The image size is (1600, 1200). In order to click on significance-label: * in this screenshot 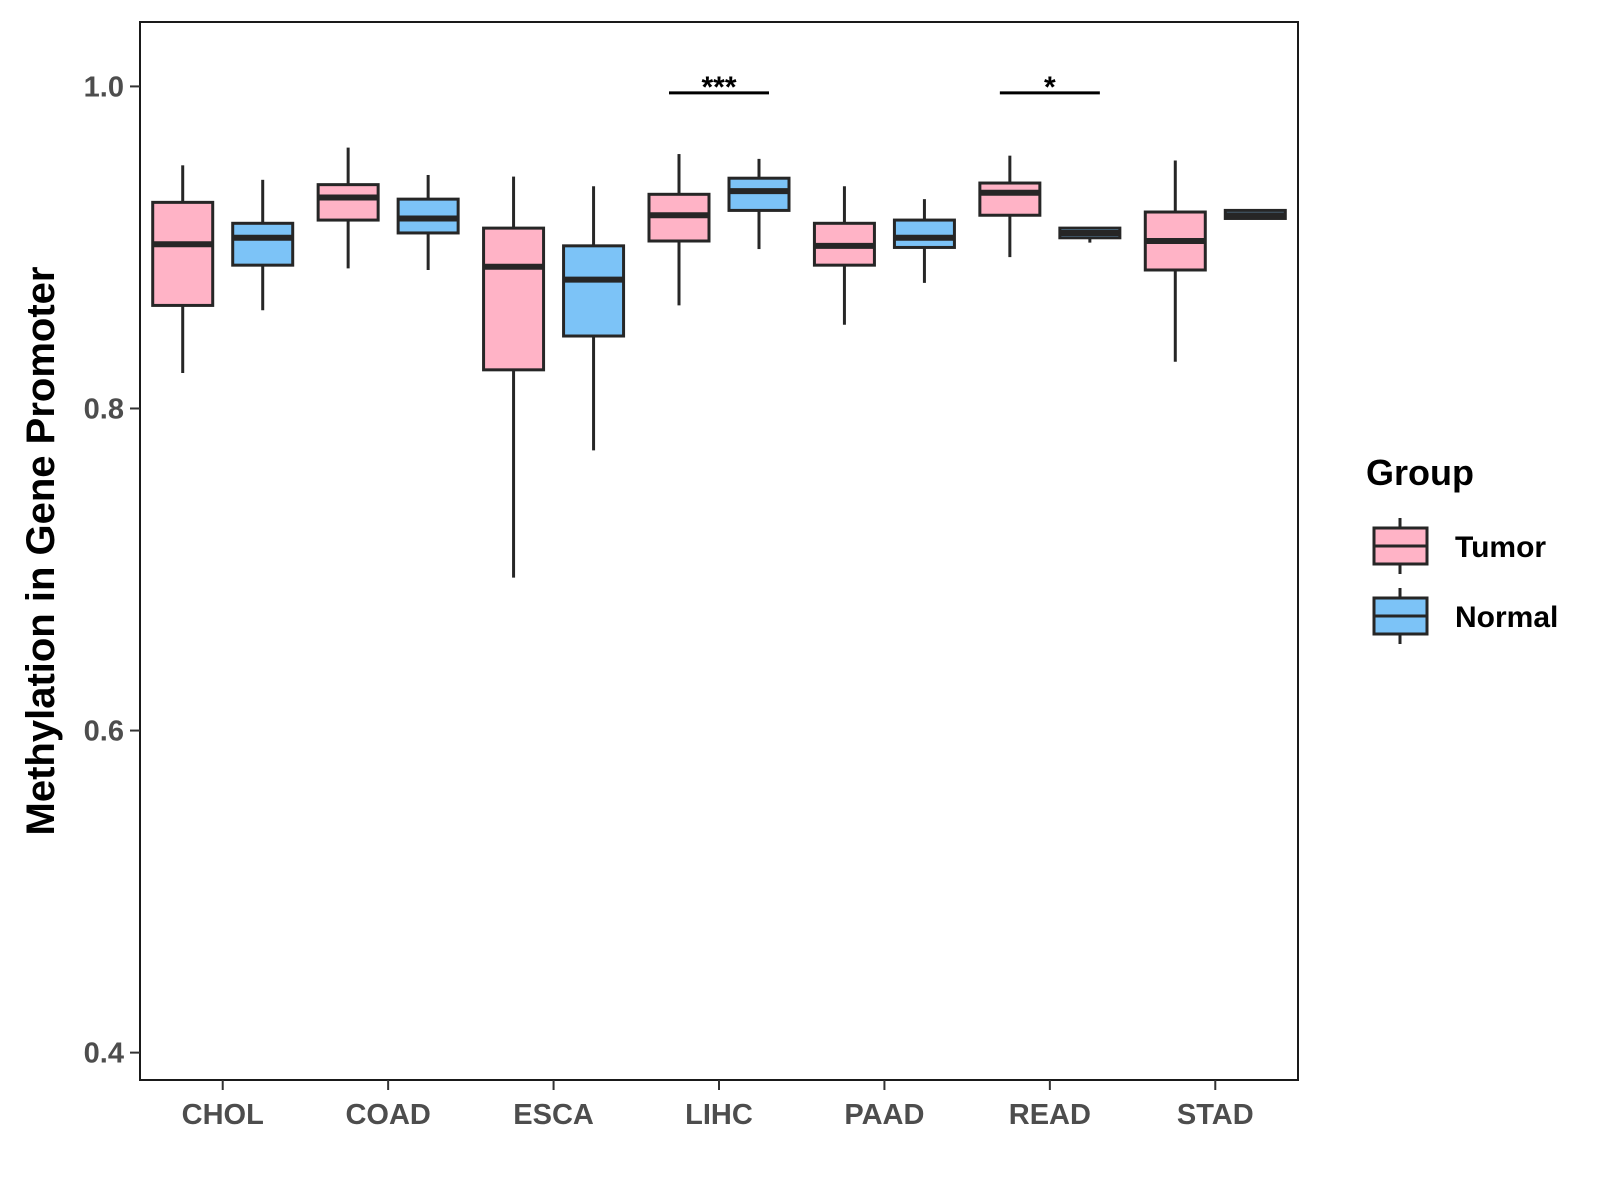, I will do `click(1050, 87)`.